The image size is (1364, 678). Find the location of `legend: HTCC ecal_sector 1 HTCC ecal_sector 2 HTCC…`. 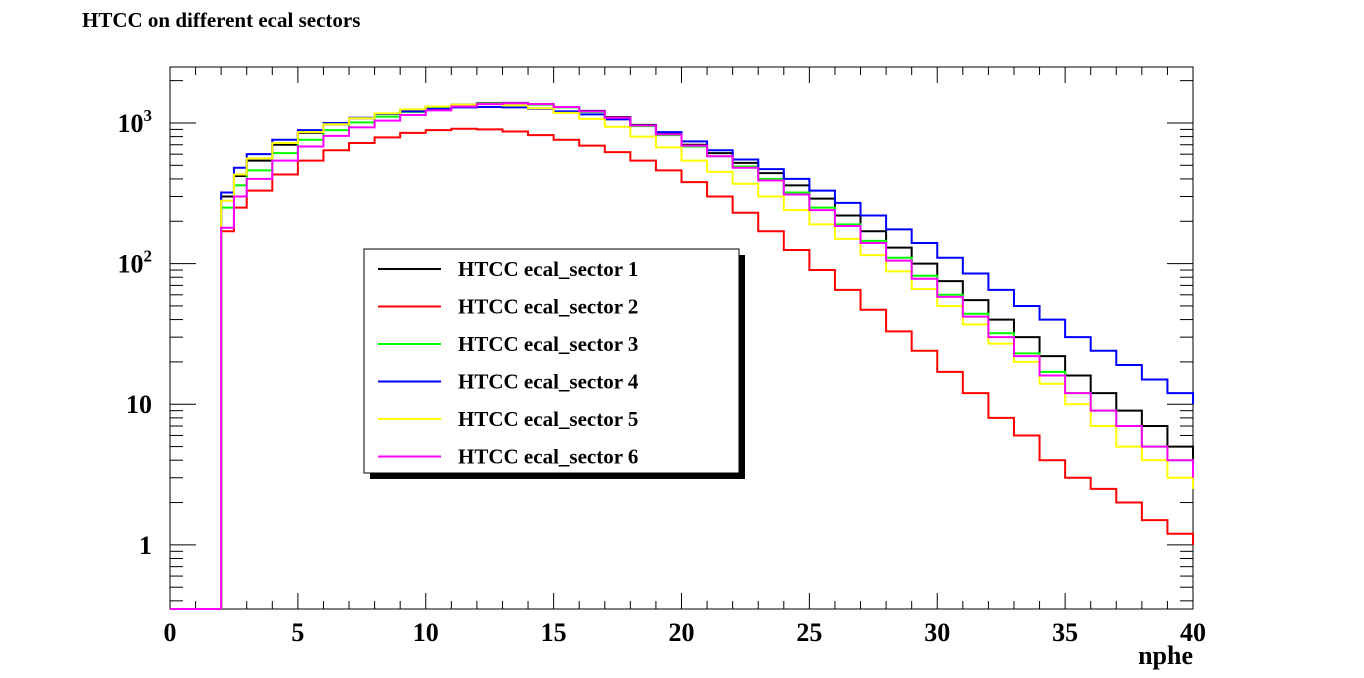

legend: HTCC ecal_sector 1 HTCC ecal_sector 2 HTCC… is located at coordinates (554, 363).